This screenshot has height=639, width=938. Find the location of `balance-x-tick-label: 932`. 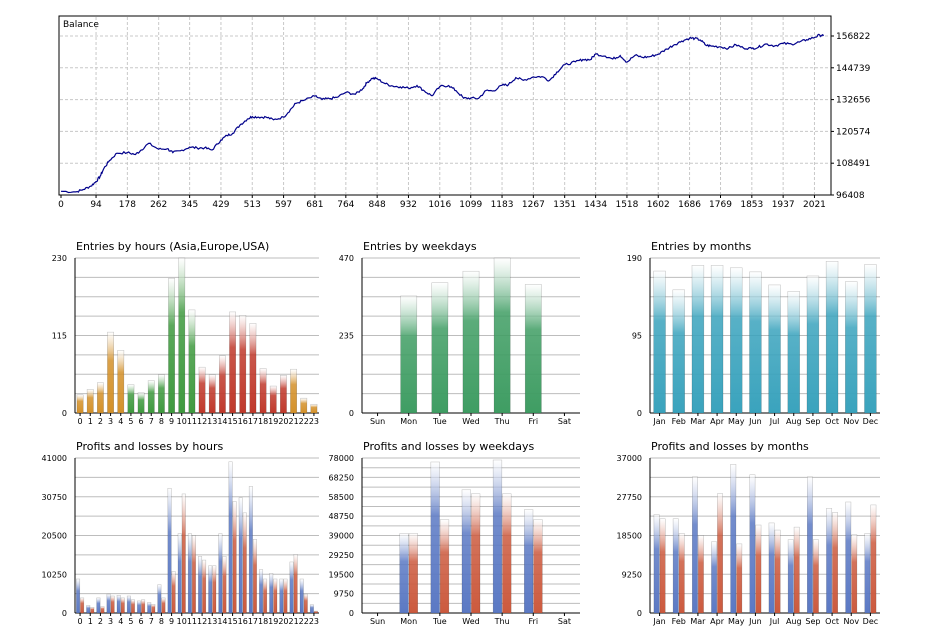

balance-x-tick-label: 932 is located at coordinates (408, 205).